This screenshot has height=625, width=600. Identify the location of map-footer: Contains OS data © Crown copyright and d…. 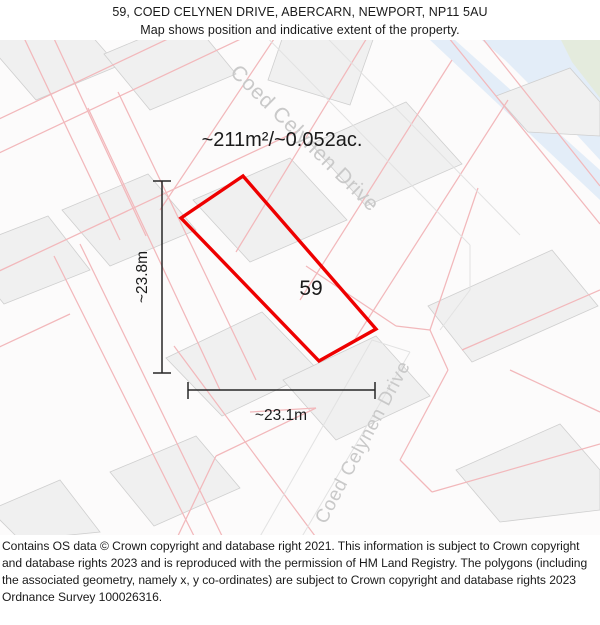
(300, 580).